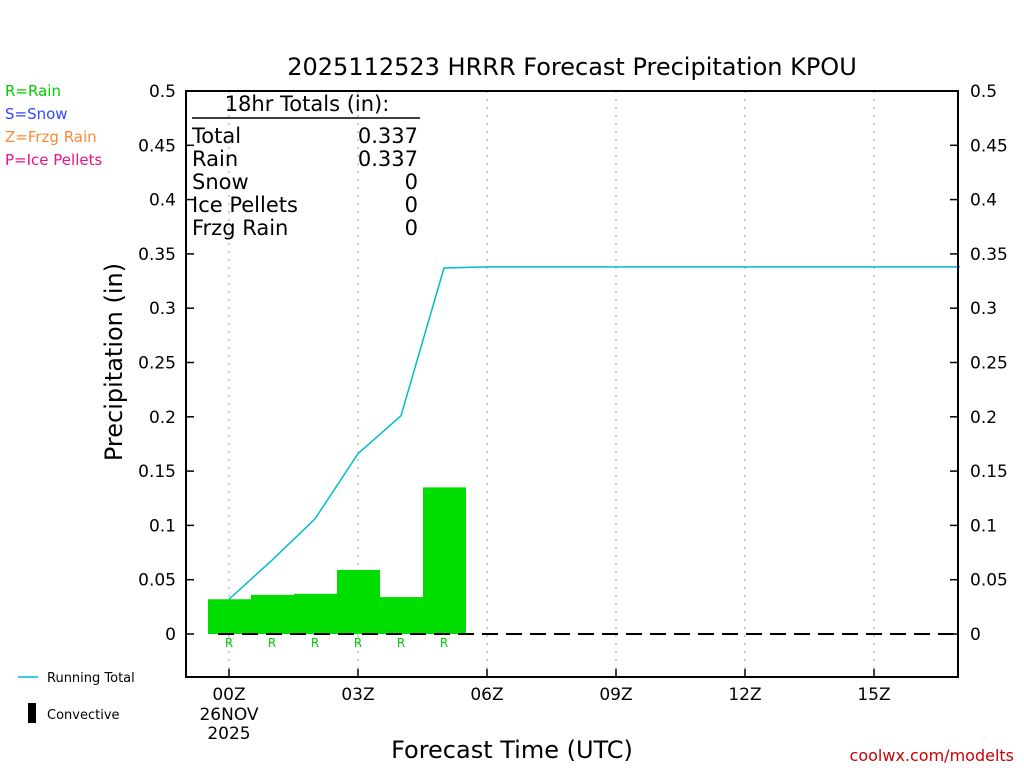 The image size is (1024, 768). Describe the element at coordinates (975, 635) in the screenshot. I see `y-tick-label-right: 0` at that location.